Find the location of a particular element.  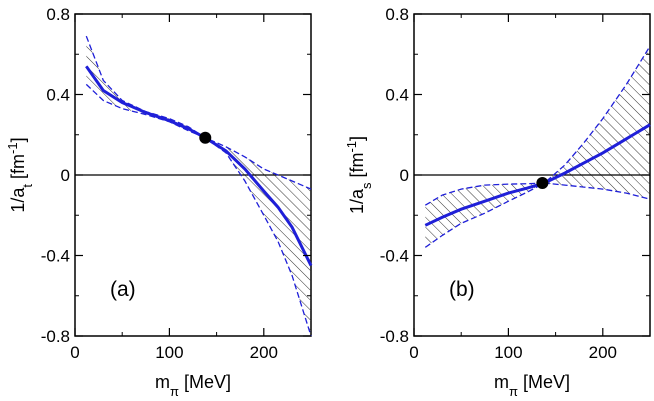

panel-label: (b) is located at coordinates (462, 289).